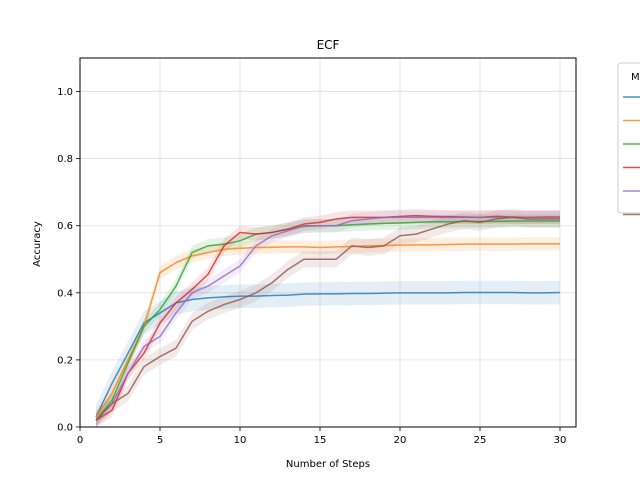 The width and height of the screenshot is (640, 480). Describe the element at coordinates (328, 45) in the screenshot. I see `chart-title: ECF` at that location.